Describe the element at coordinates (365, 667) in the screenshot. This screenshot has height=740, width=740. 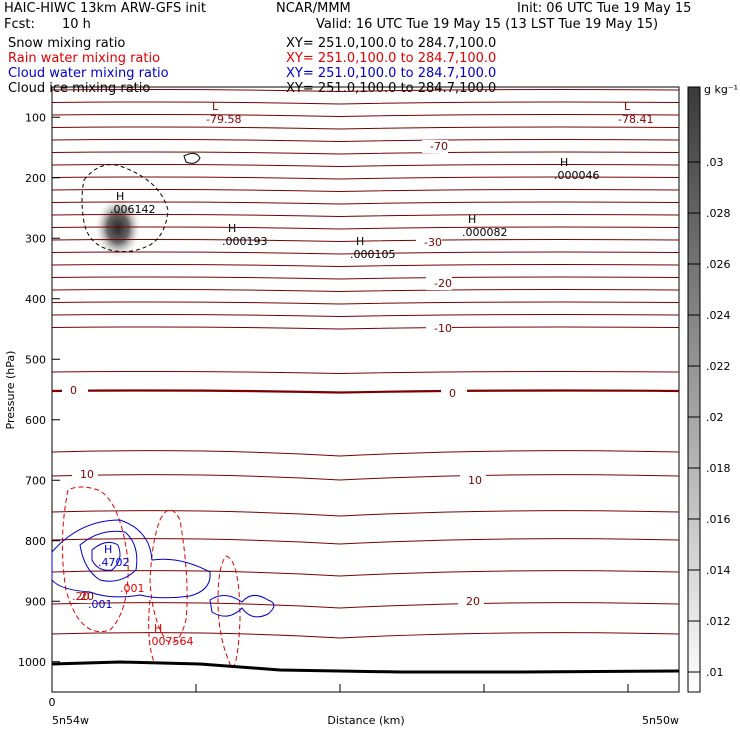
I see `terrain-line` at that location.